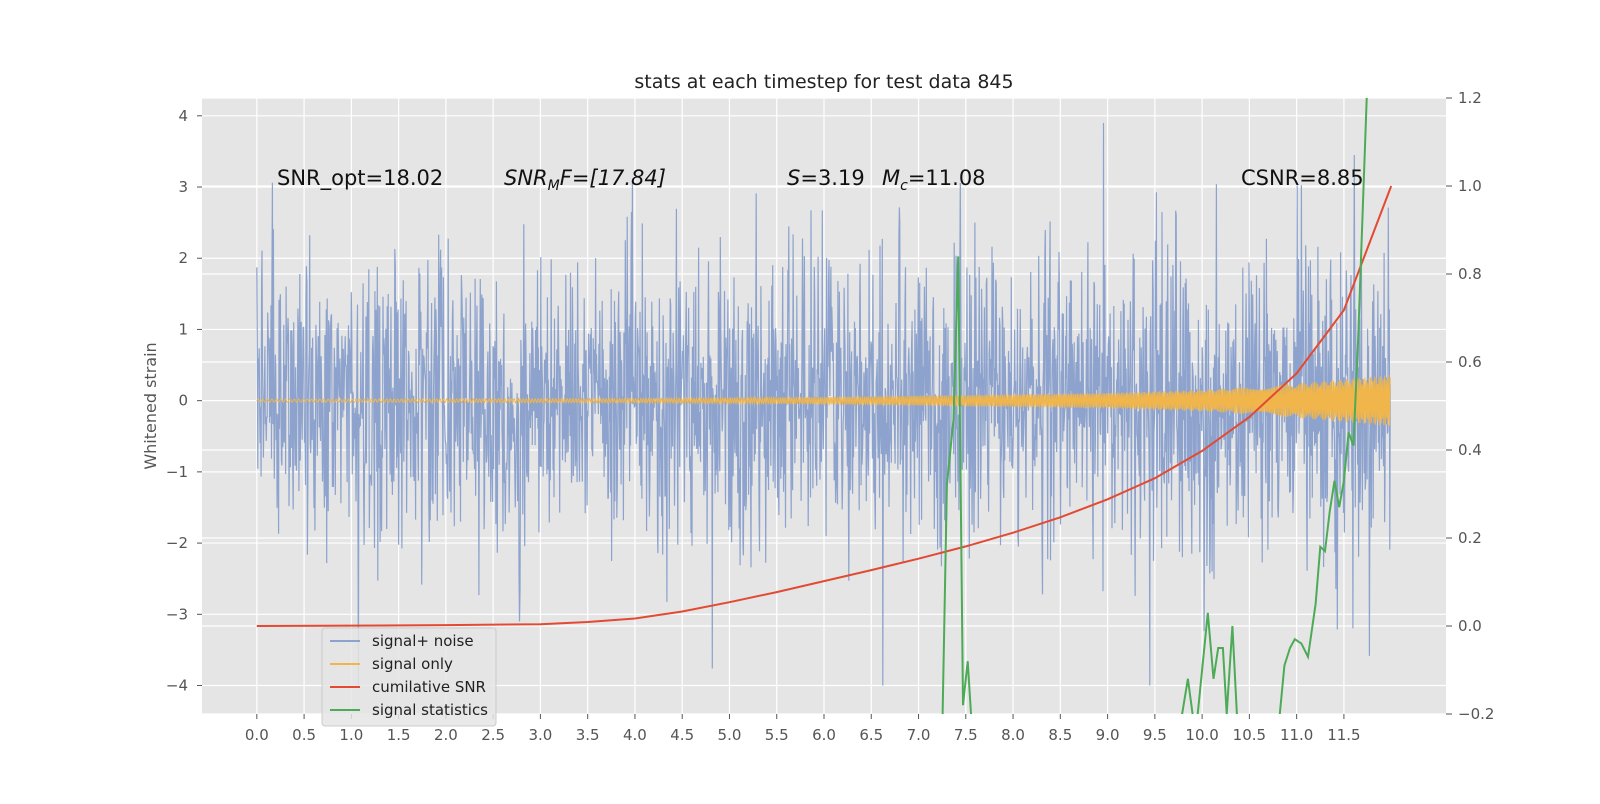  I want to click on annotation-snr-opt: SNR_opt=18.02, so click(360, 178).